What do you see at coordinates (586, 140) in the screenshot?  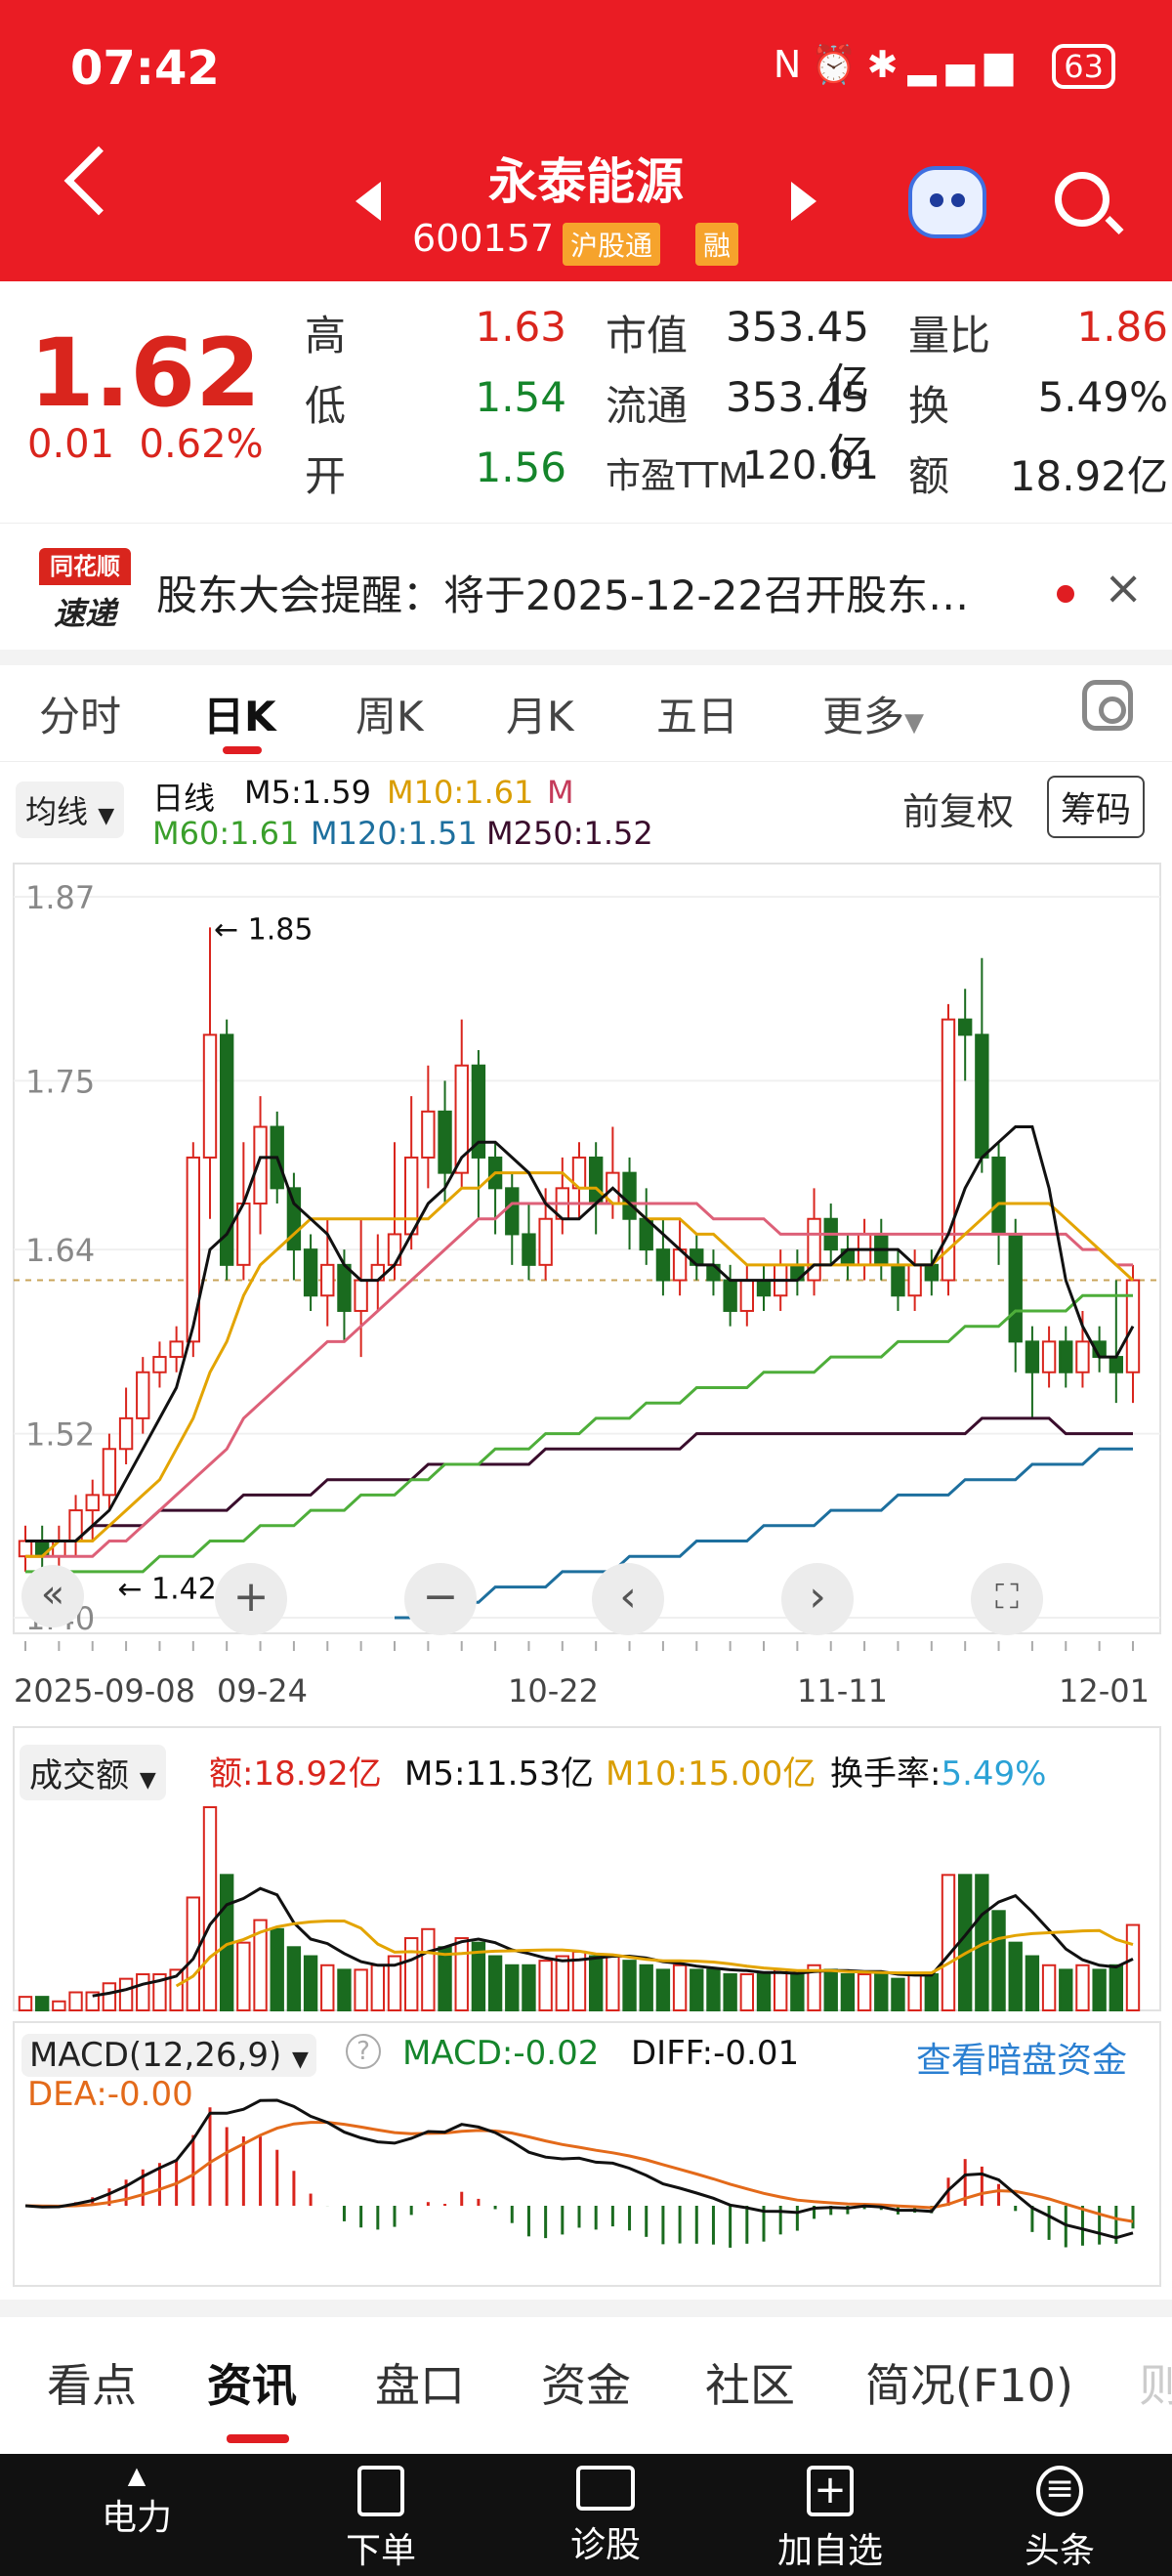 I see `app-header: 07:42 N⏰✱▂▄▆ 63 永泰能源 600157 沪股通 融` at bounding box center [586, 140].